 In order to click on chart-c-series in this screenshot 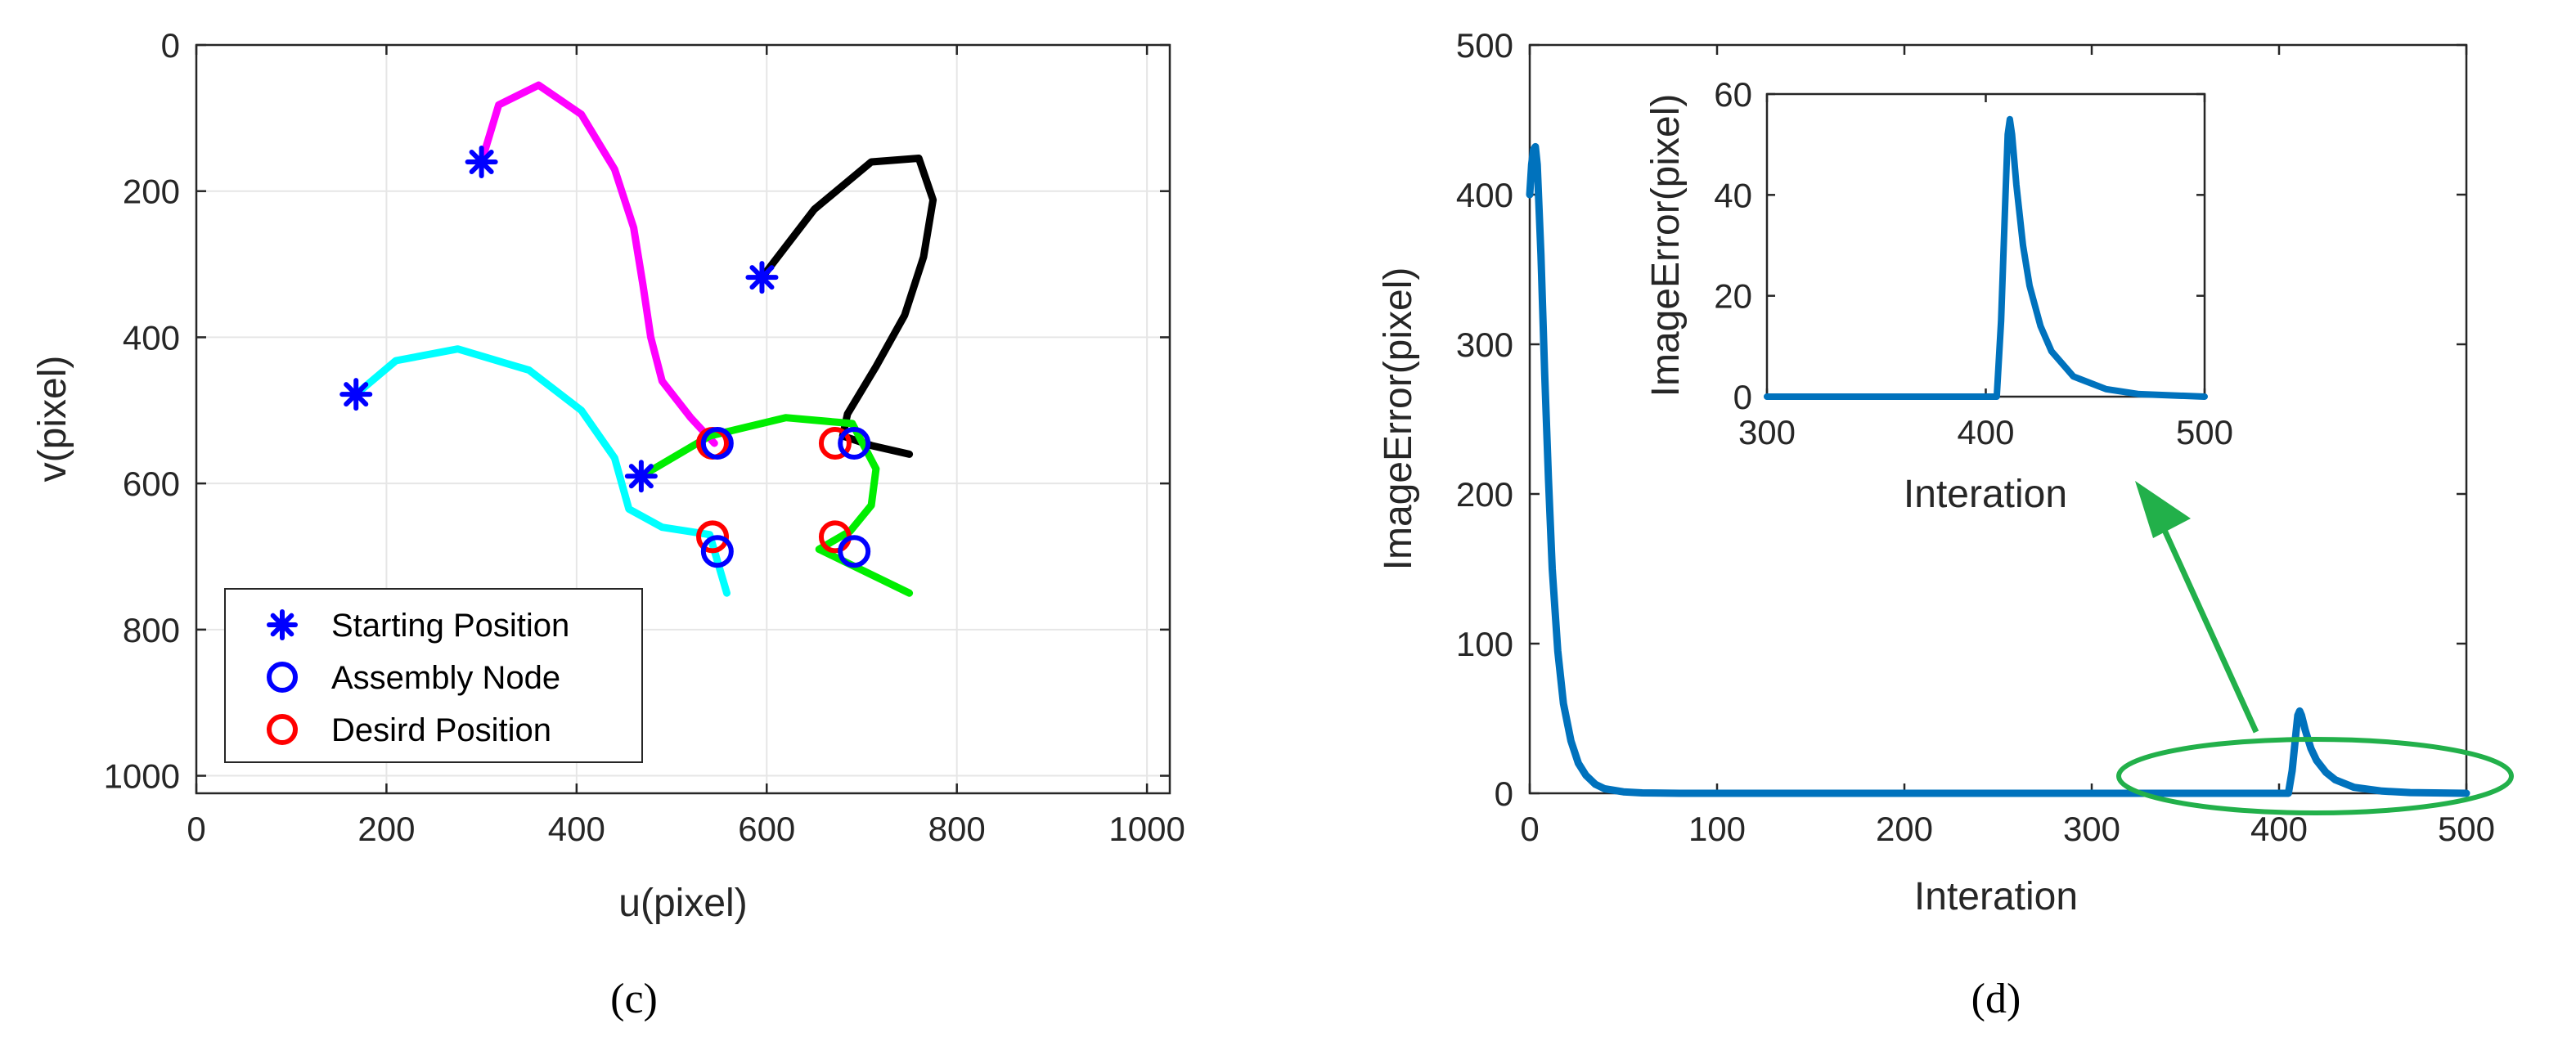, I will do `click(644, 339)`.